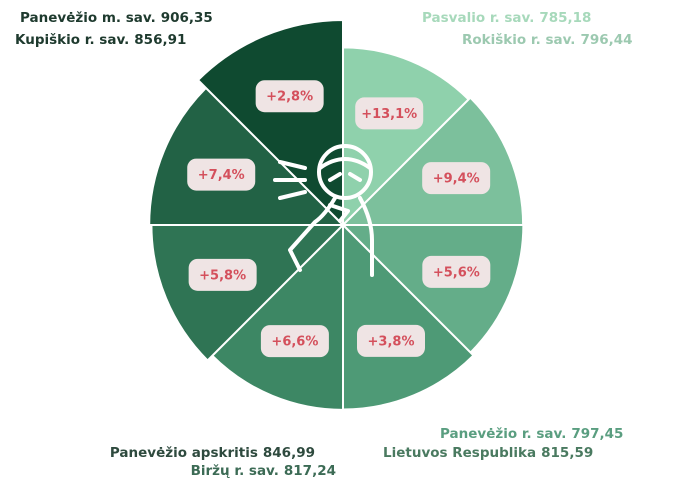 This screenshot has height=482, width=682. I want to click on region-label: Panevėžio apskritis 846,99, so click(212, 453).